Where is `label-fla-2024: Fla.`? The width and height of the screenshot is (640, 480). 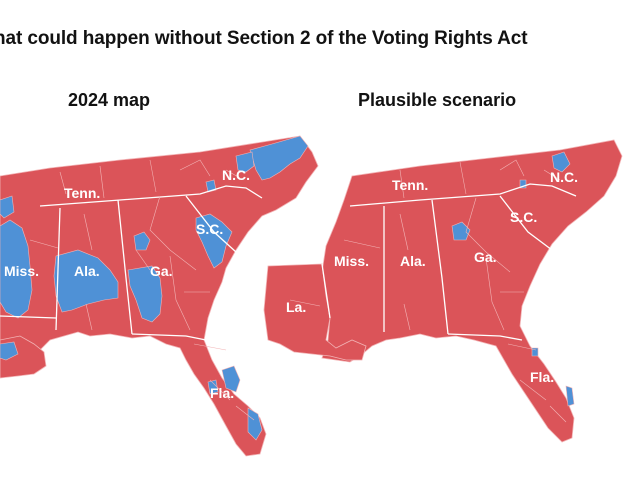 label-fla-2024: Fla. is located at coordinates (222, 393).